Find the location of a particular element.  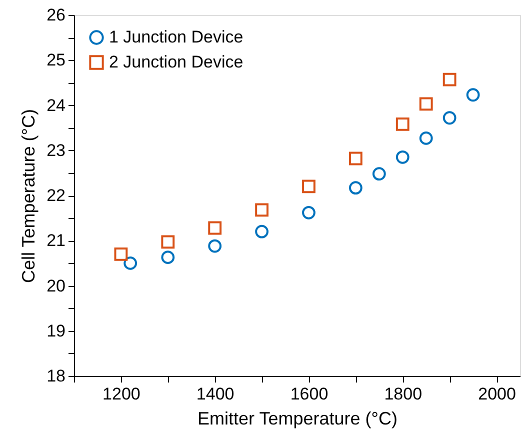

x-tick-label: 1800 is located at coordinates (403, 394).